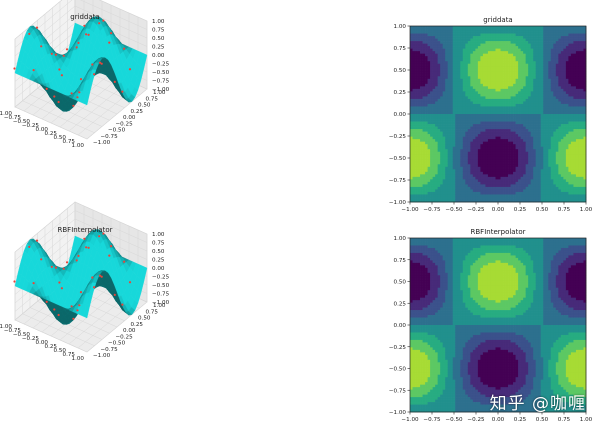 The width and height of the screenshot is (600, 428). I want to click on surface-facet, so click(87, 98).